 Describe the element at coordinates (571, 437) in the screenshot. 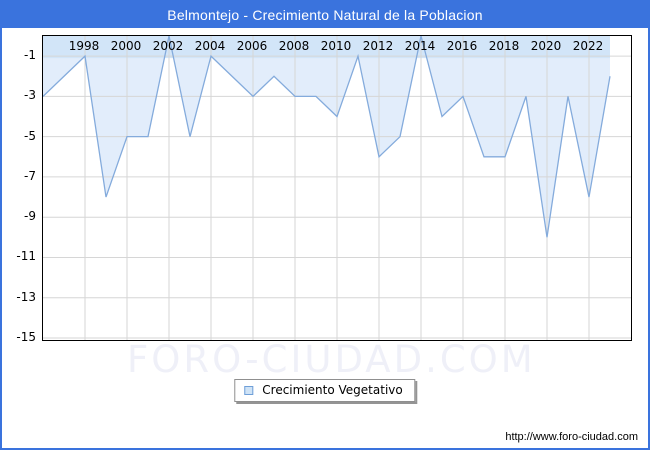

I see `footer-url: http://www.foro-ciudad.com` at that location.